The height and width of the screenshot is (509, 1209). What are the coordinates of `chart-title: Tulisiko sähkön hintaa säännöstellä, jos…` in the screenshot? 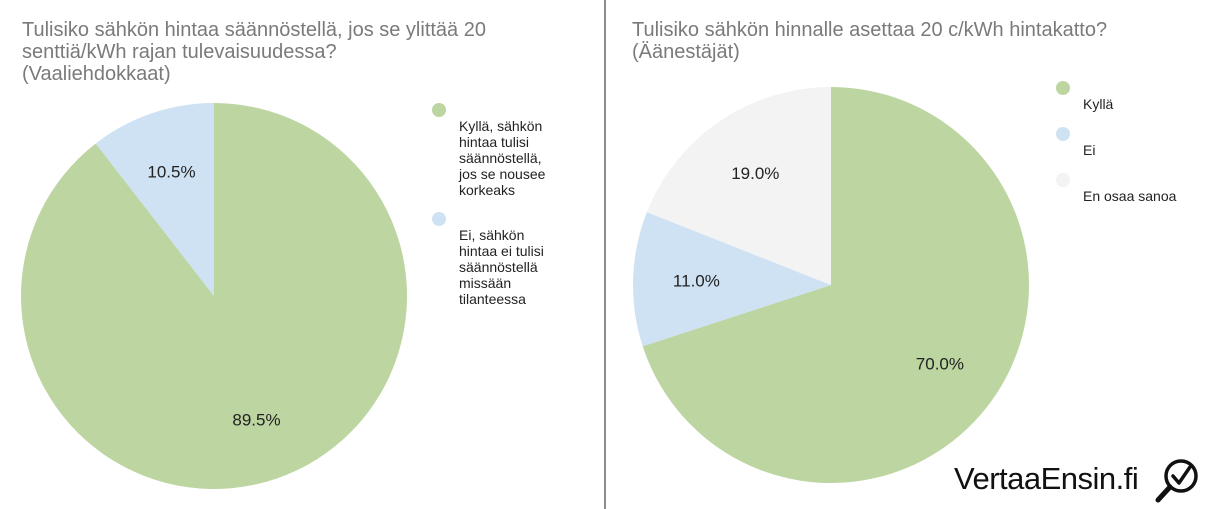 It's located at (254, 52).